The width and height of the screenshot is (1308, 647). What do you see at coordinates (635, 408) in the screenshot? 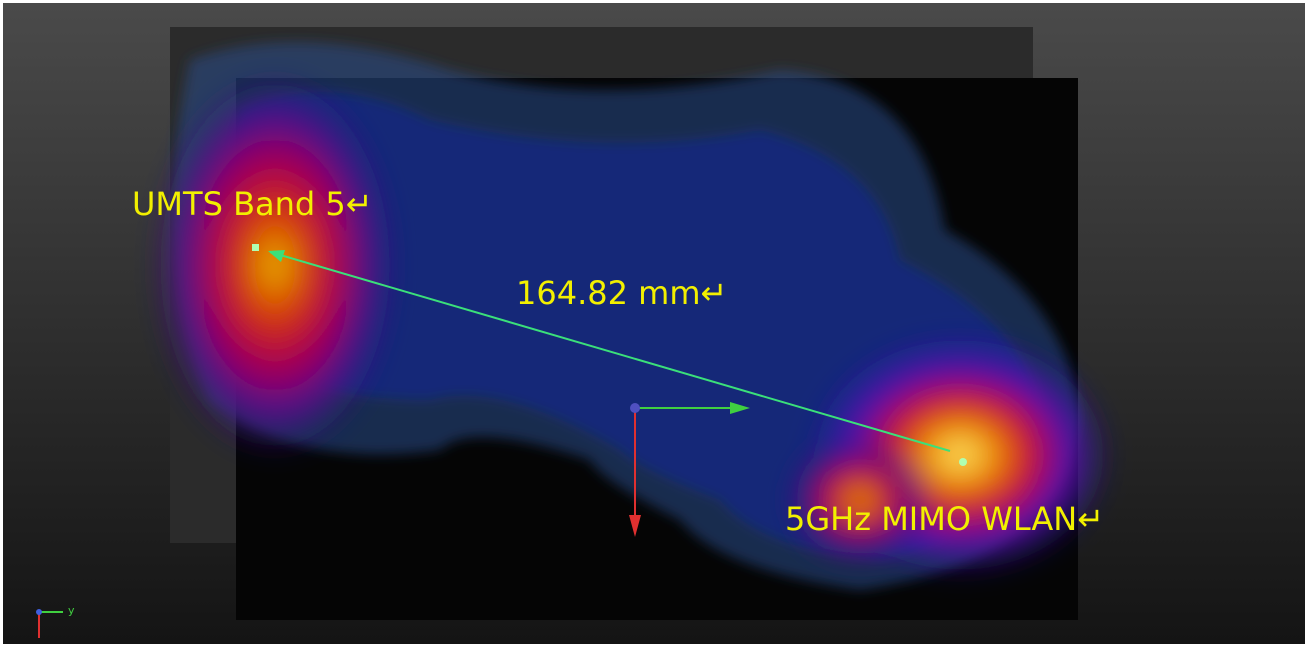
I see `axis-origin` at bounding box center [635, 408].